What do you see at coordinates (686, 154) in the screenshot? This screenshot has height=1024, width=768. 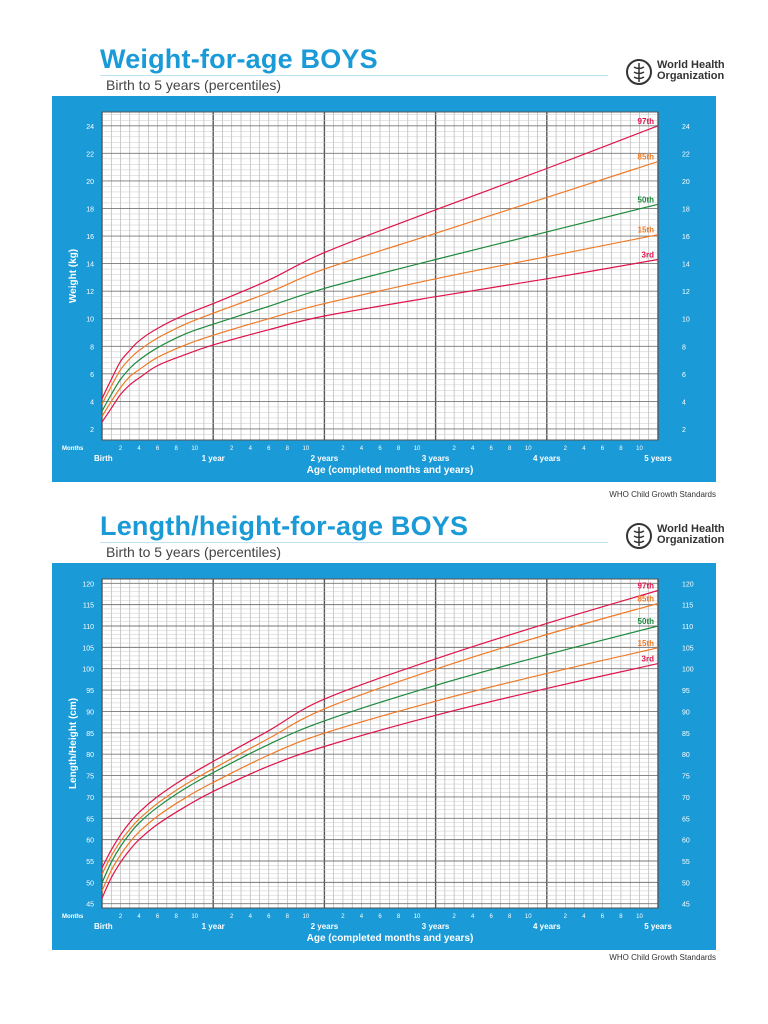 I see `y-tick-label-right: 22` at bounding box center [686, 154].